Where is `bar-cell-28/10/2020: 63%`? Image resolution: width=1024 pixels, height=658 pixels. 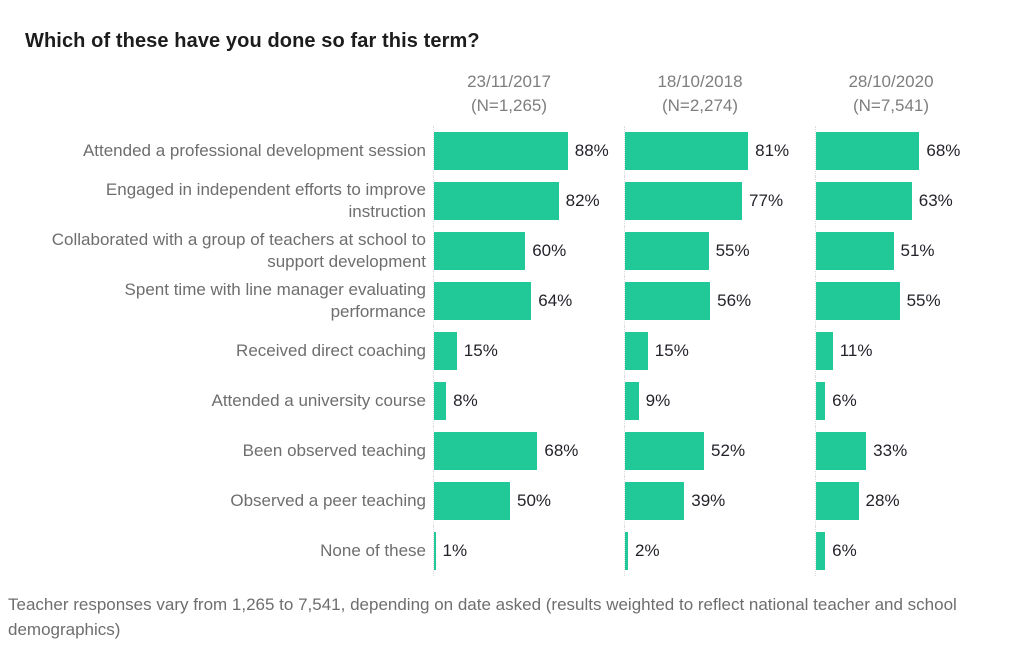 bar-cell-28/10/2020: 63% is located at coordinates (910, 201).